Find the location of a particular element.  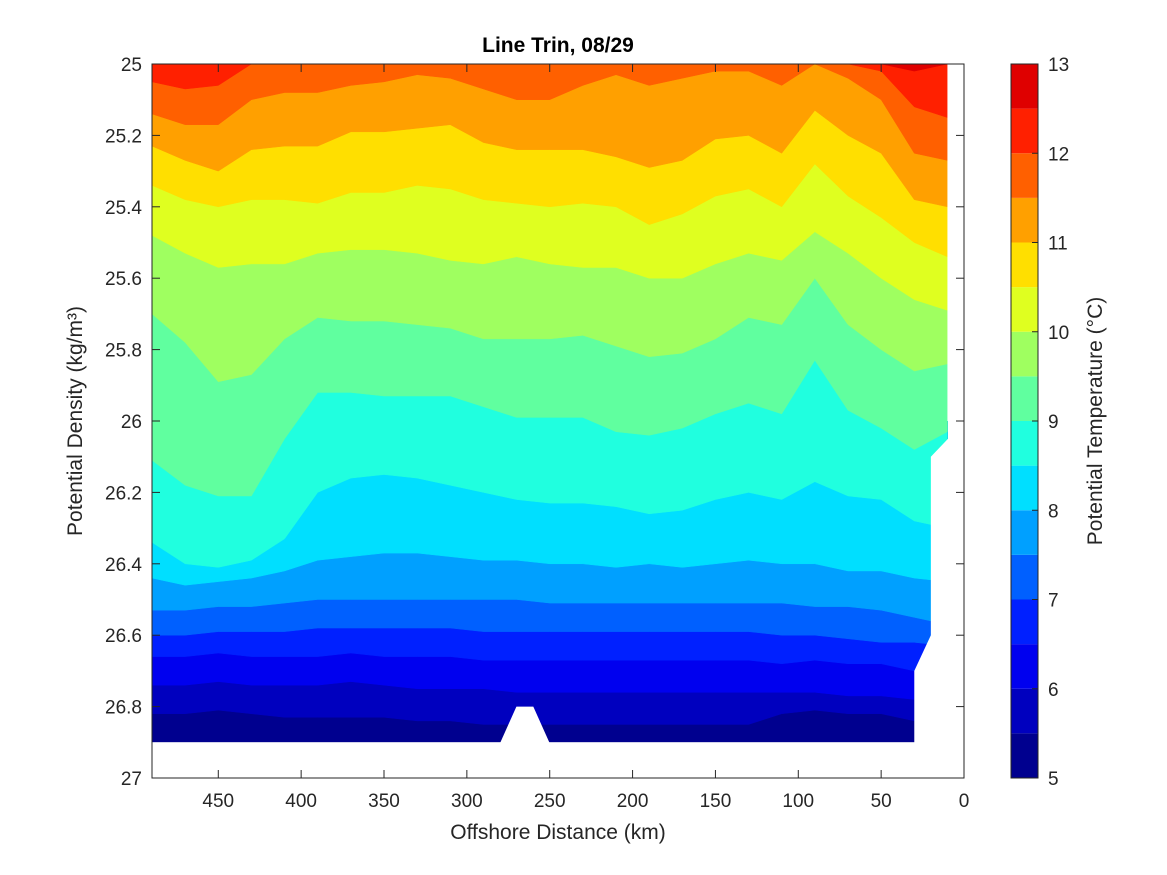

y-tick-label: 26.8 is located at coordinates (123, 708).